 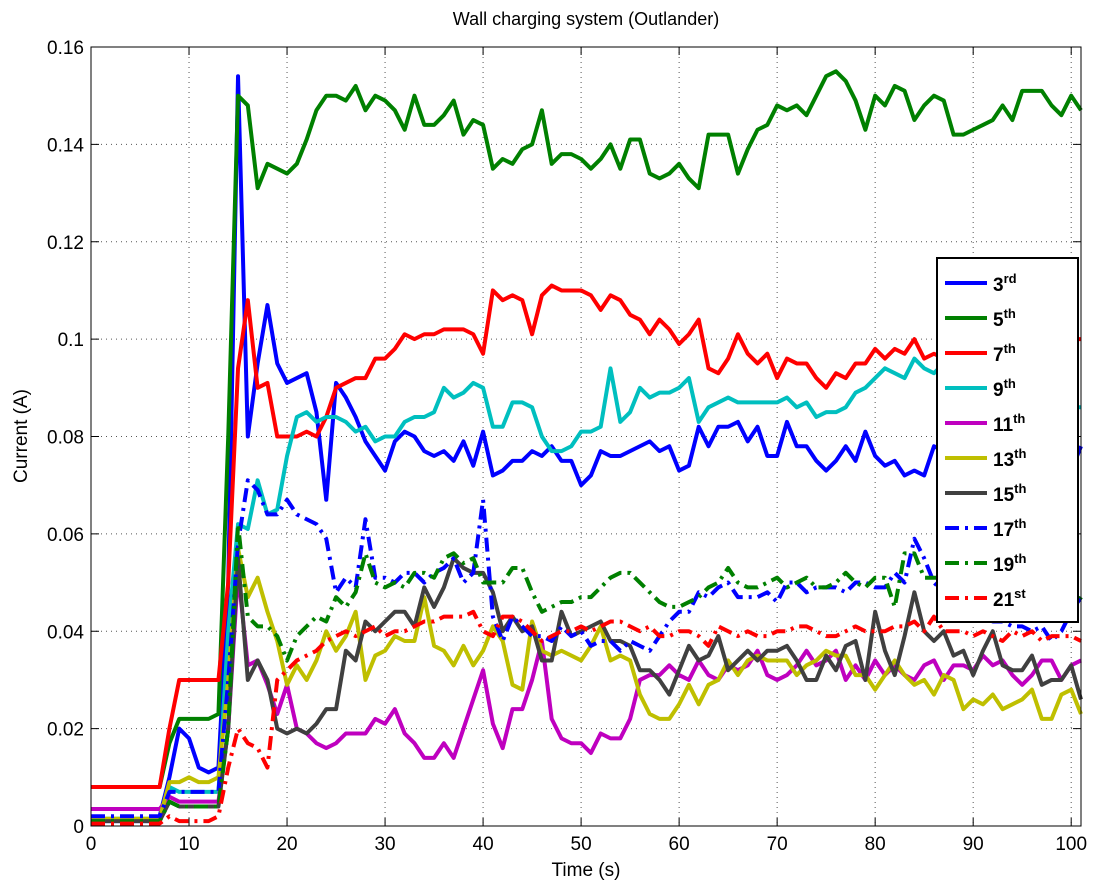 What do you see at coordinates (1004, 388) in the screenshot?
I see `legend-label: 9th` at bounding box center [1004, 388].